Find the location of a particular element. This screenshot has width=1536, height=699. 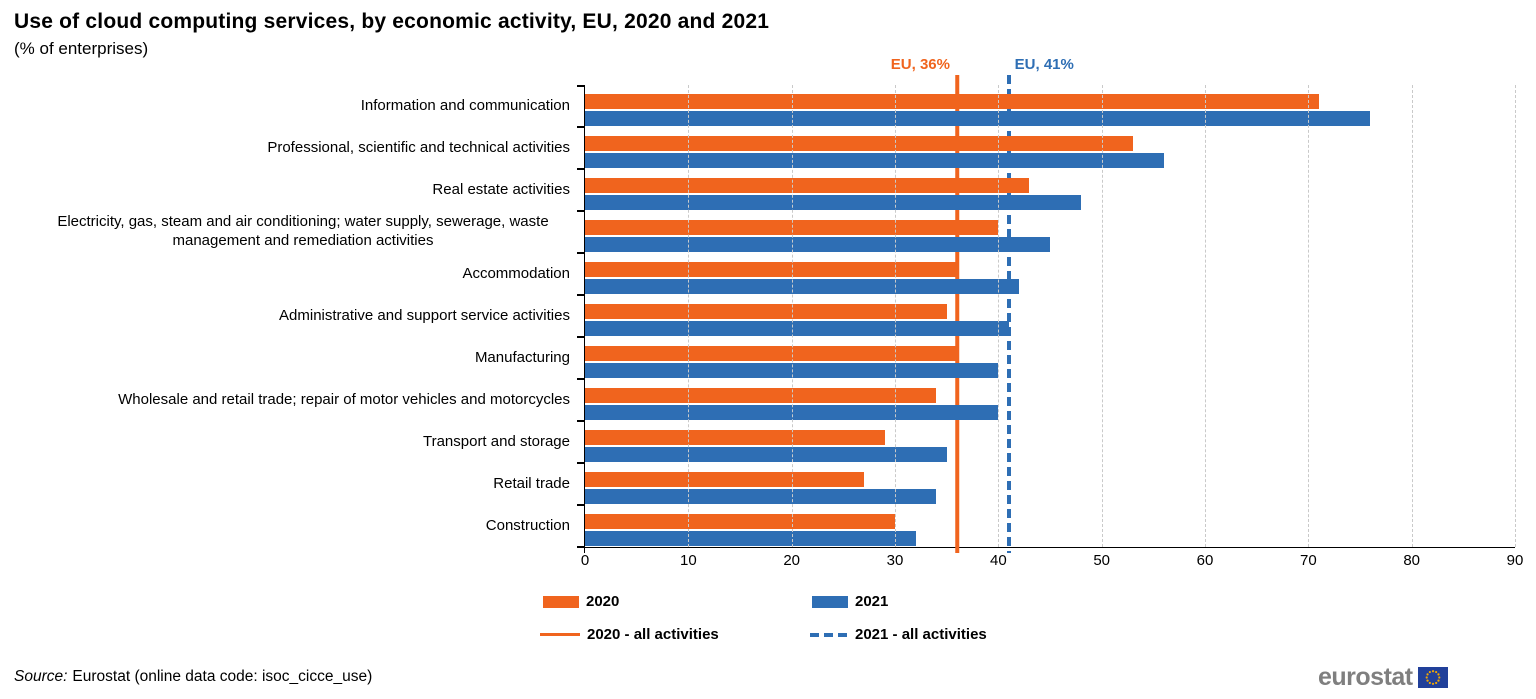

legend-swatch-2020-line is located at coordinates (560, 634).